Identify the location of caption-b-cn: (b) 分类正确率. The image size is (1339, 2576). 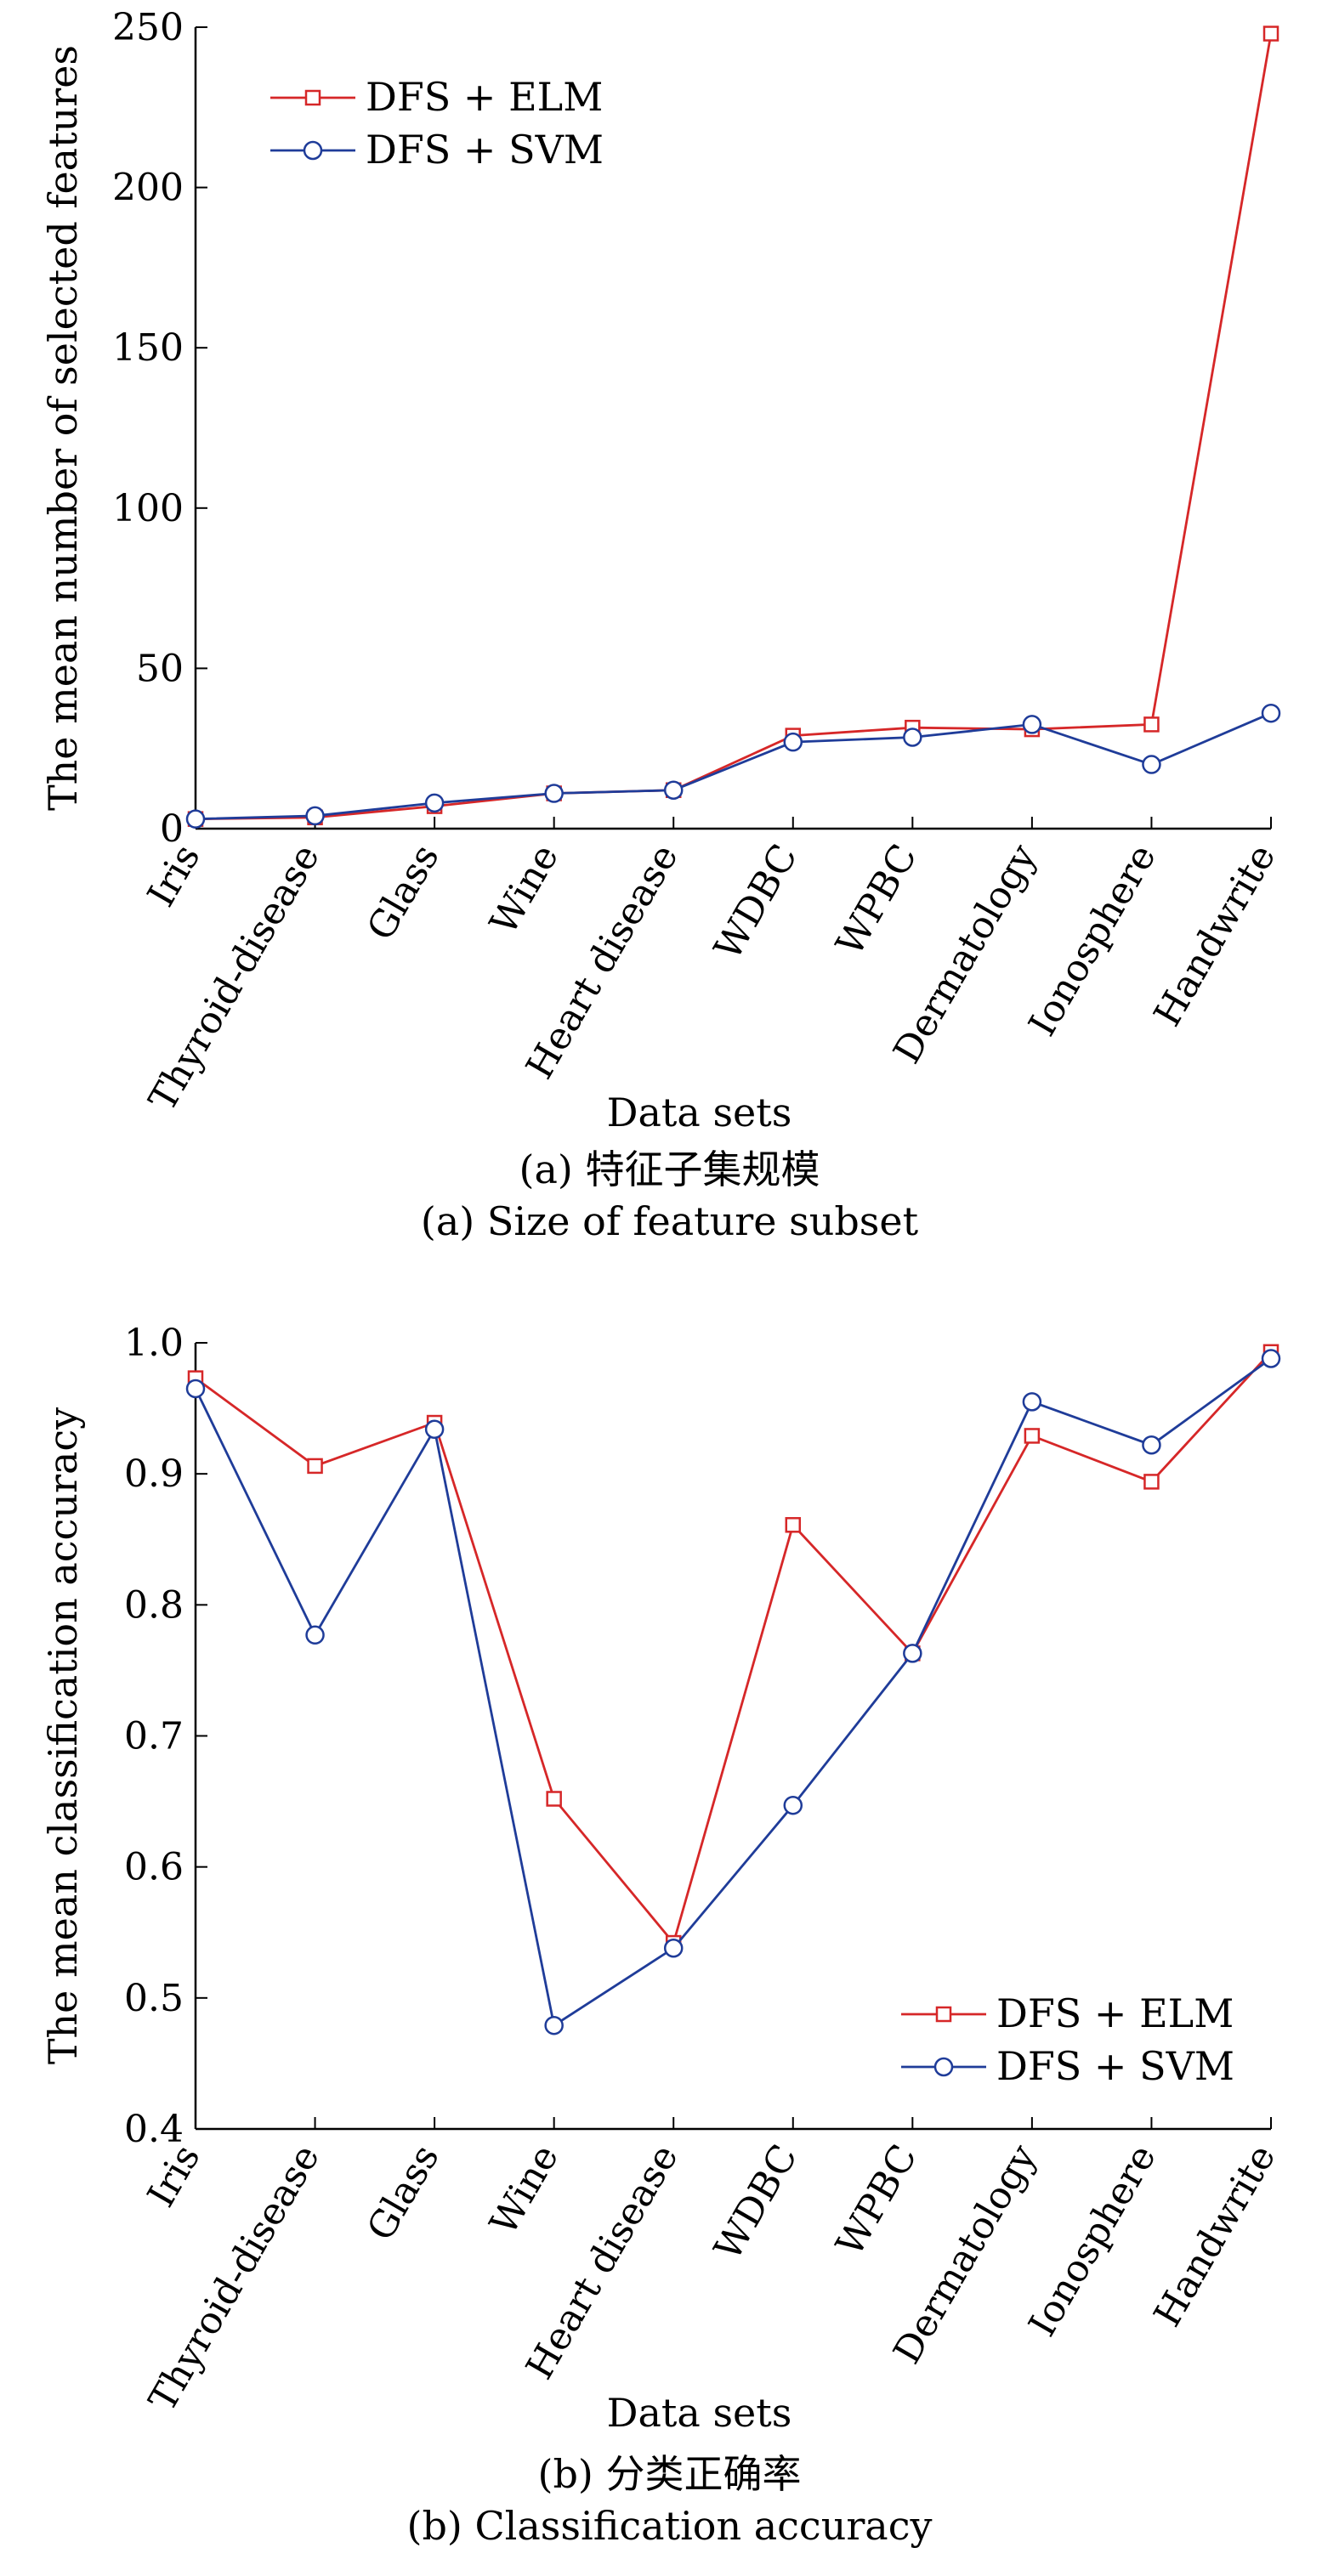
(669, 2474).